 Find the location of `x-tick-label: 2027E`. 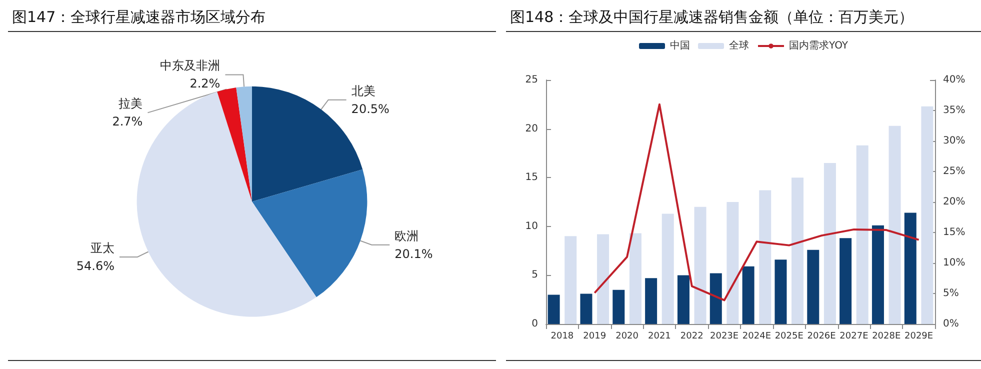

x-tick-label: 2027E is located at coordinates (854, 337).